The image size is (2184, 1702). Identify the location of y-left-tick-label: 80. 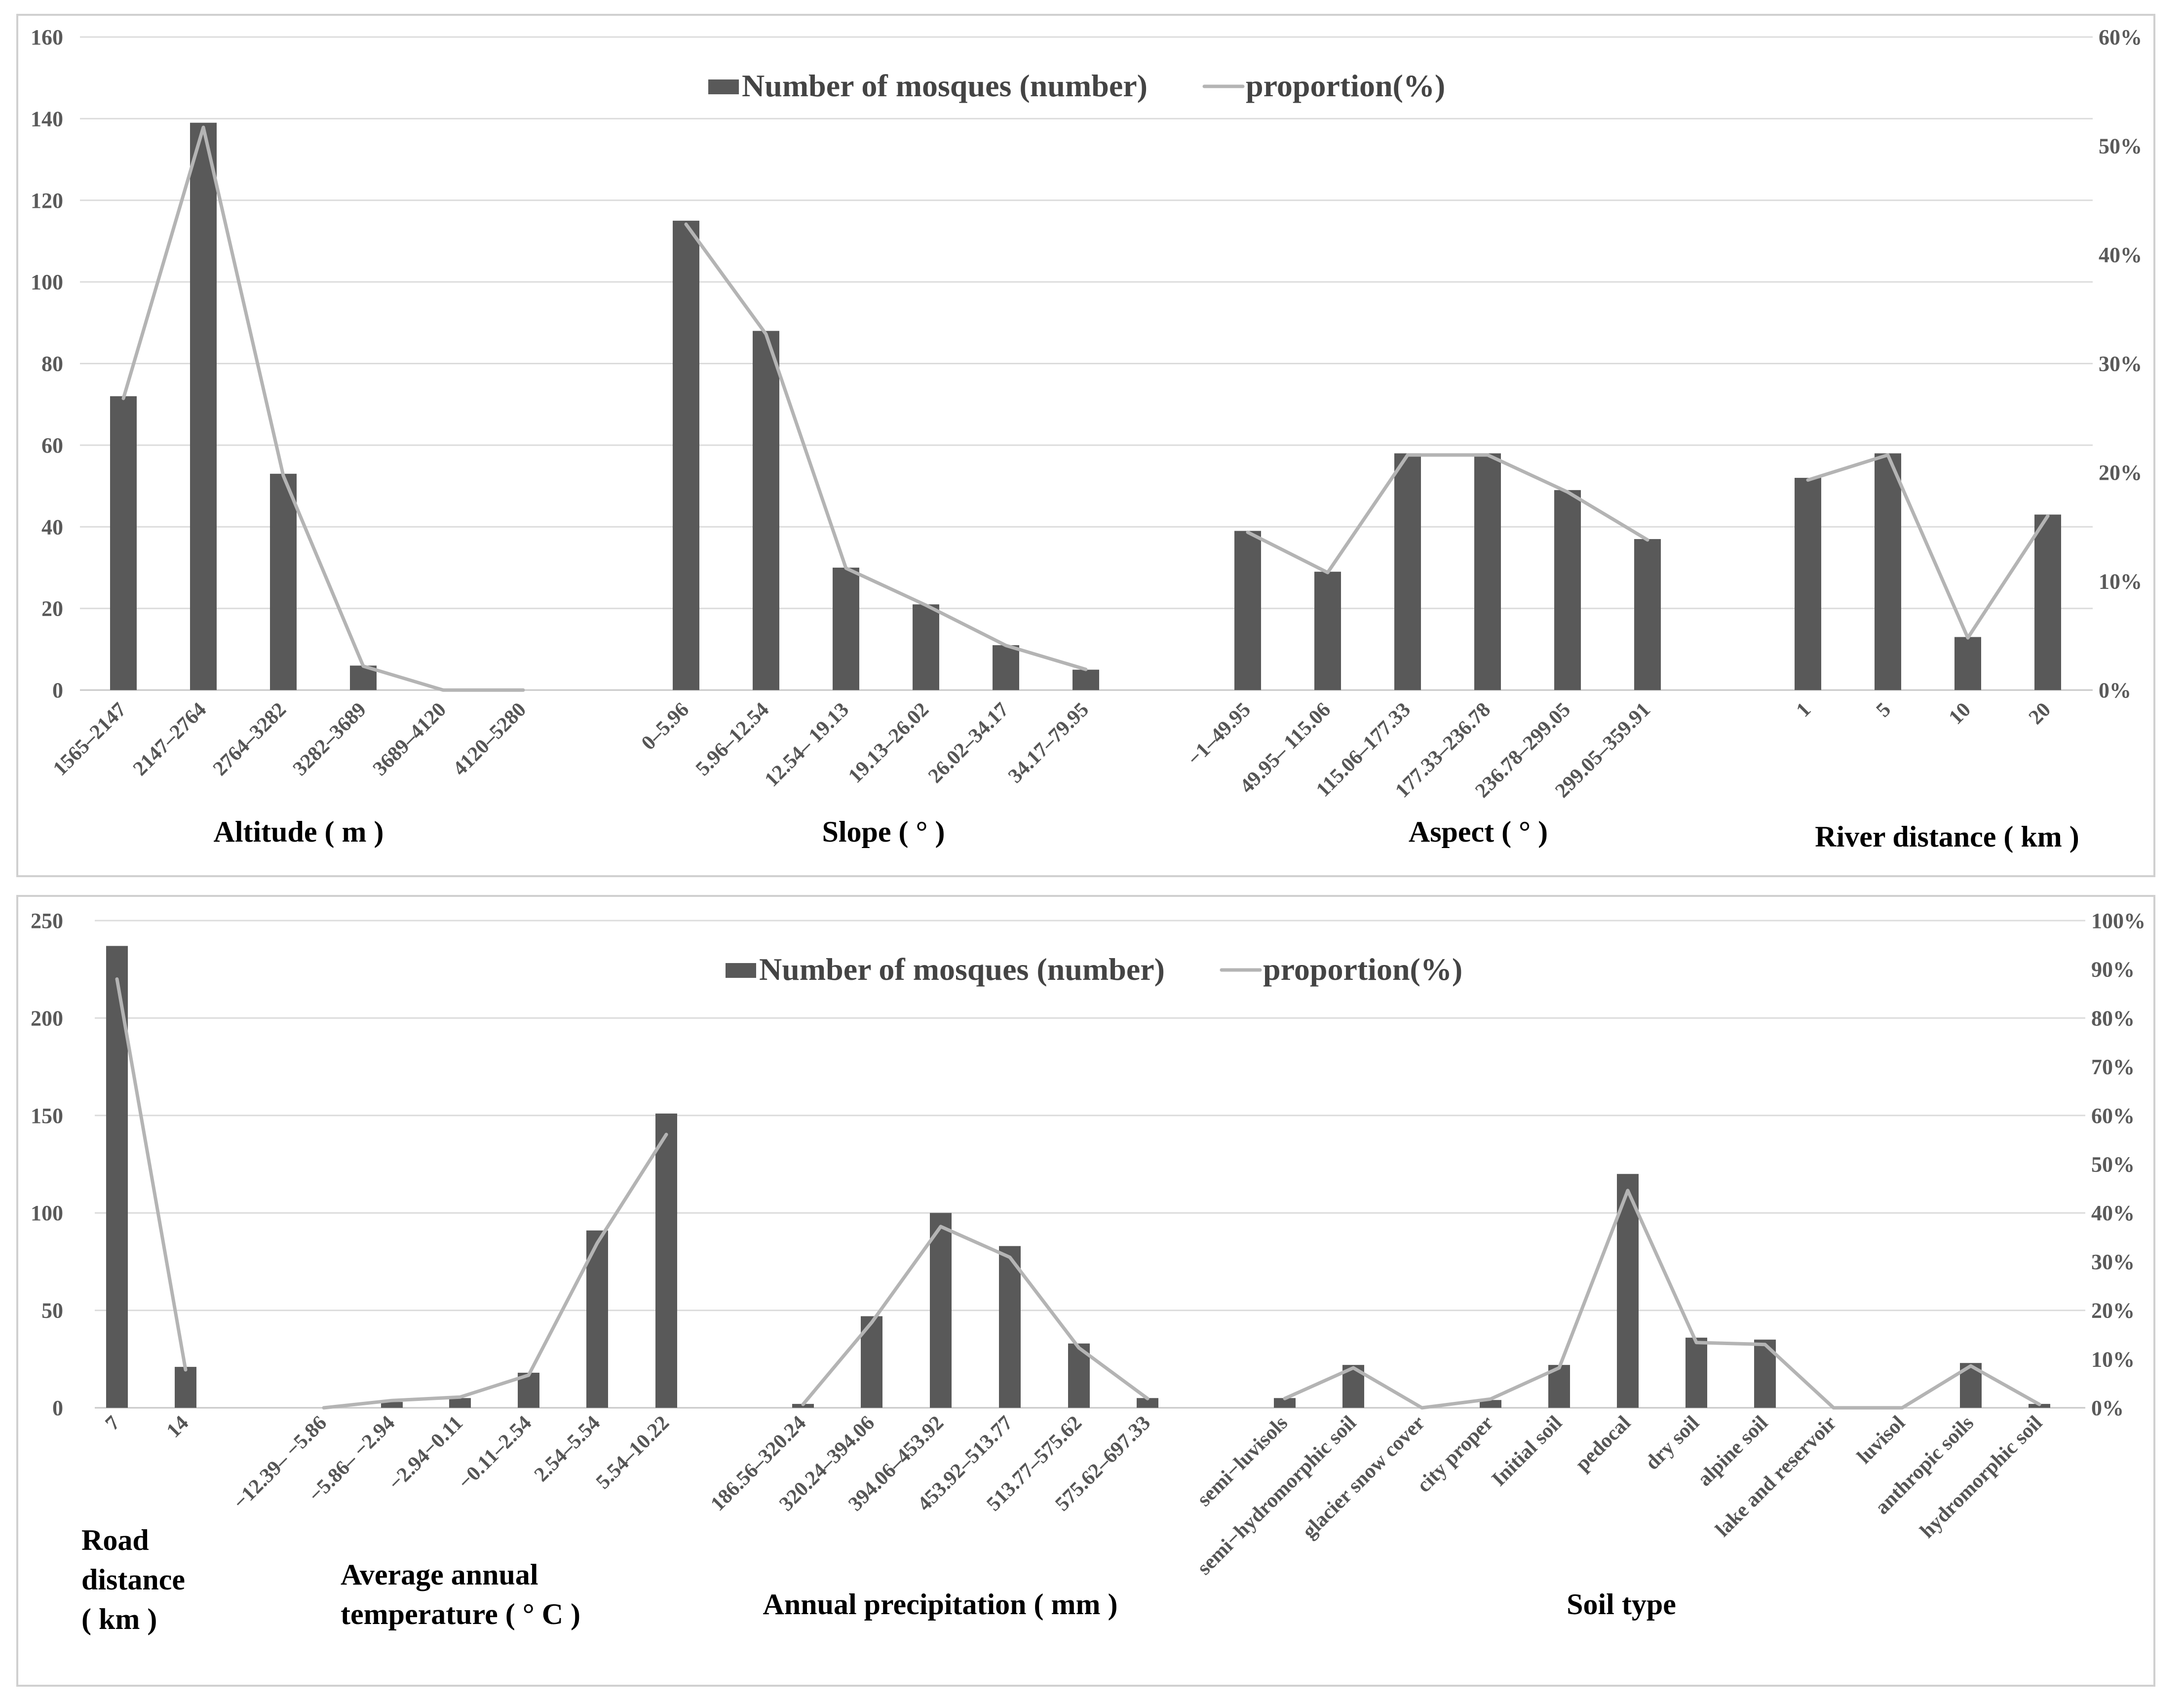
(52, 364).